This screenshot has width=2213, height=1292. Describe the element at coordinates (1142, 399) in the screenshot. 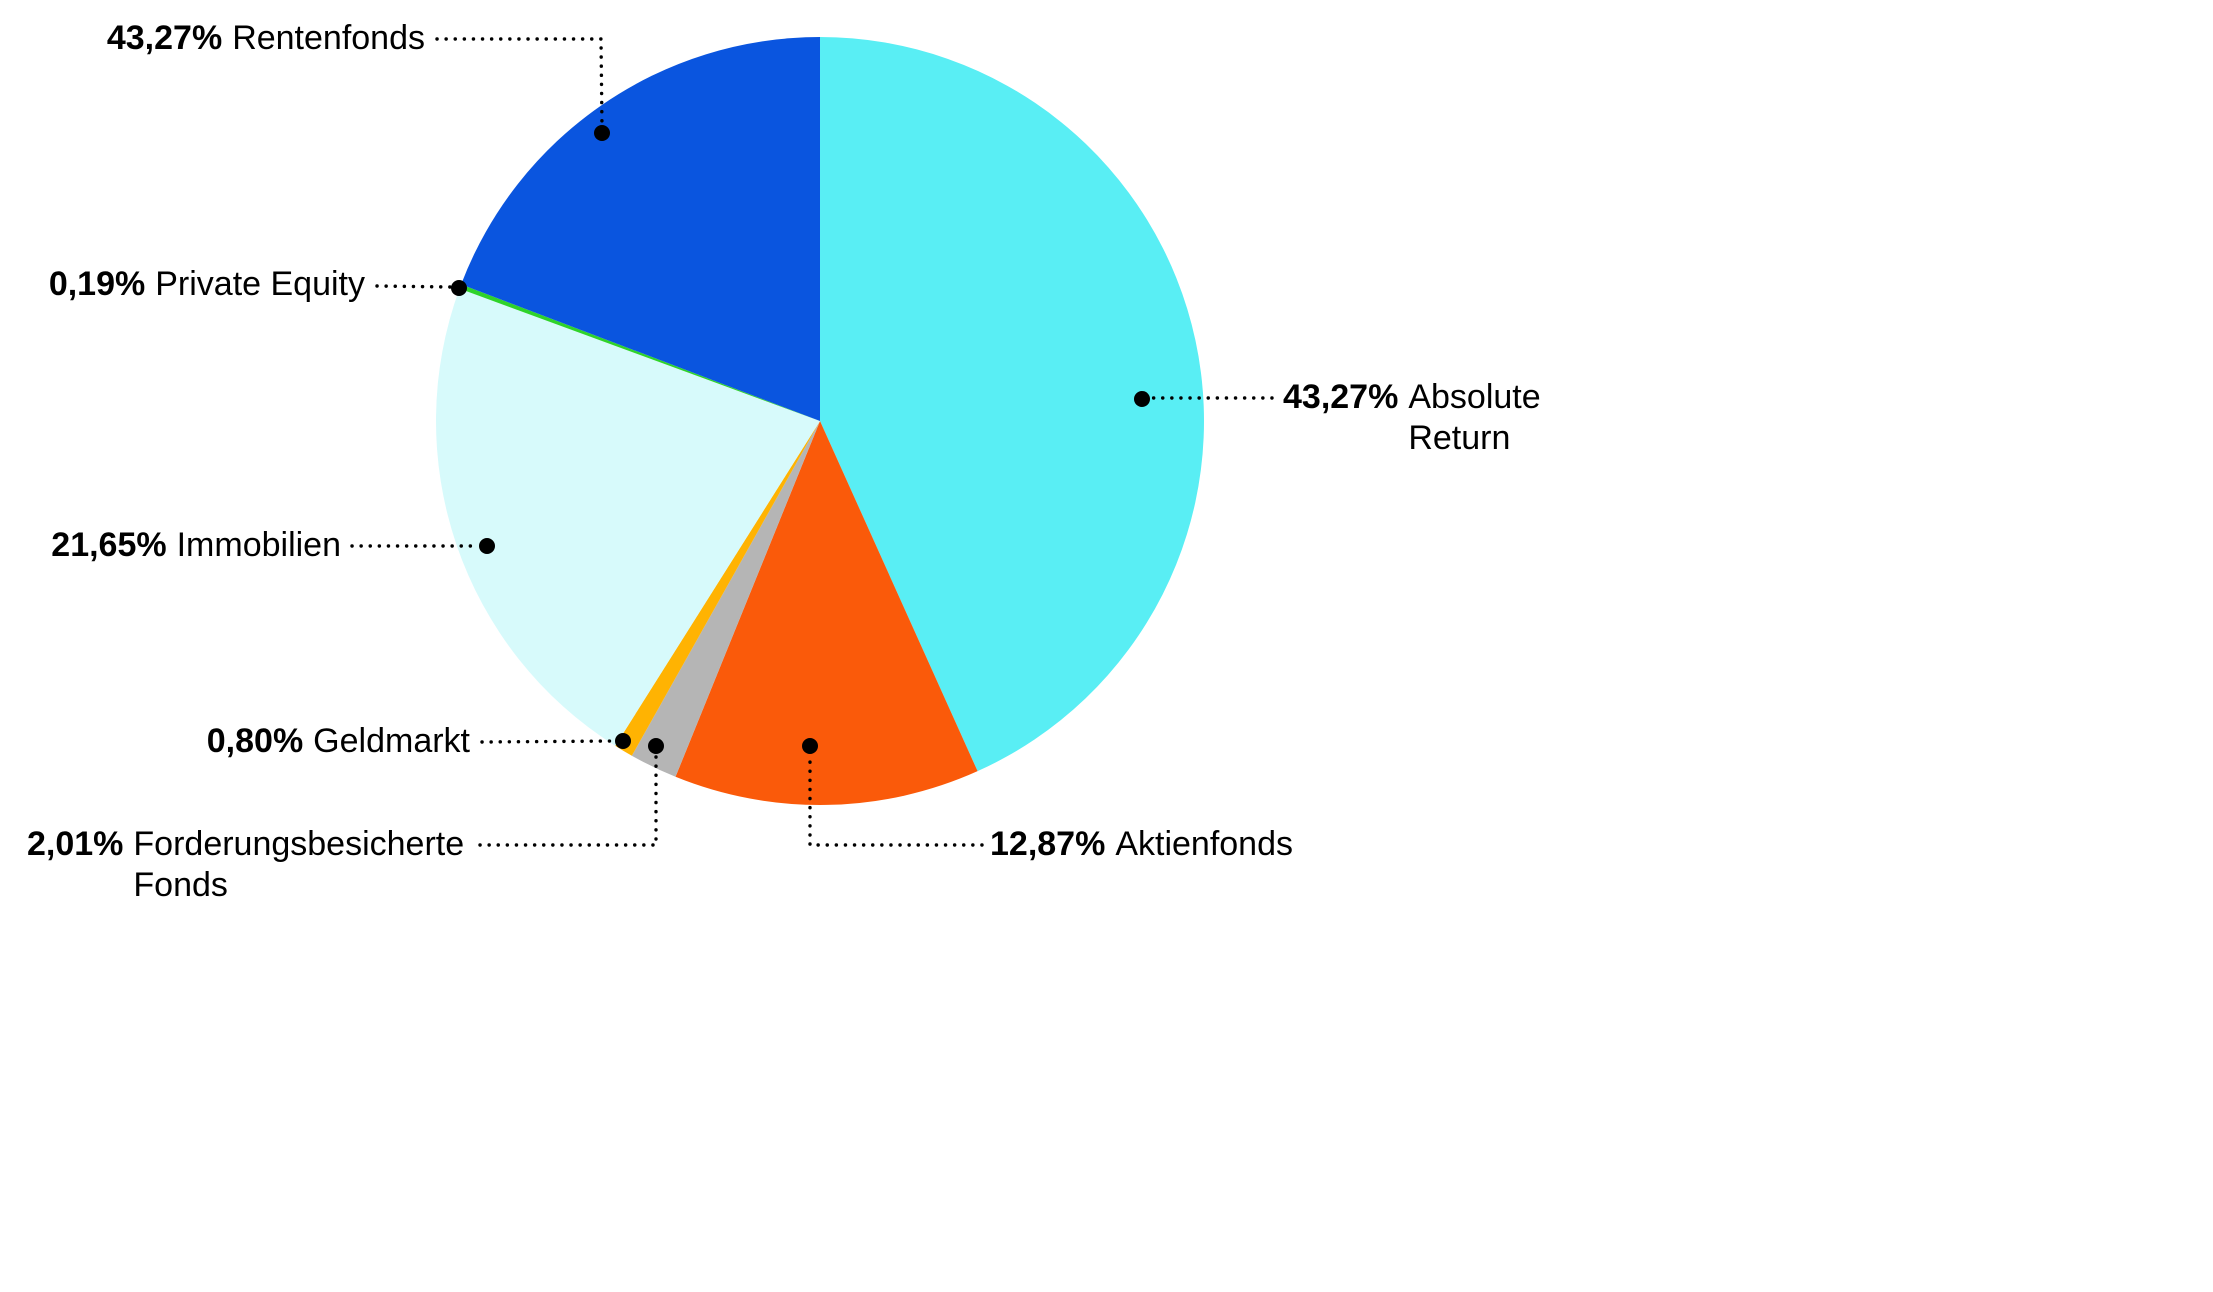

I see `leader-dot-absolute-return` at that location.